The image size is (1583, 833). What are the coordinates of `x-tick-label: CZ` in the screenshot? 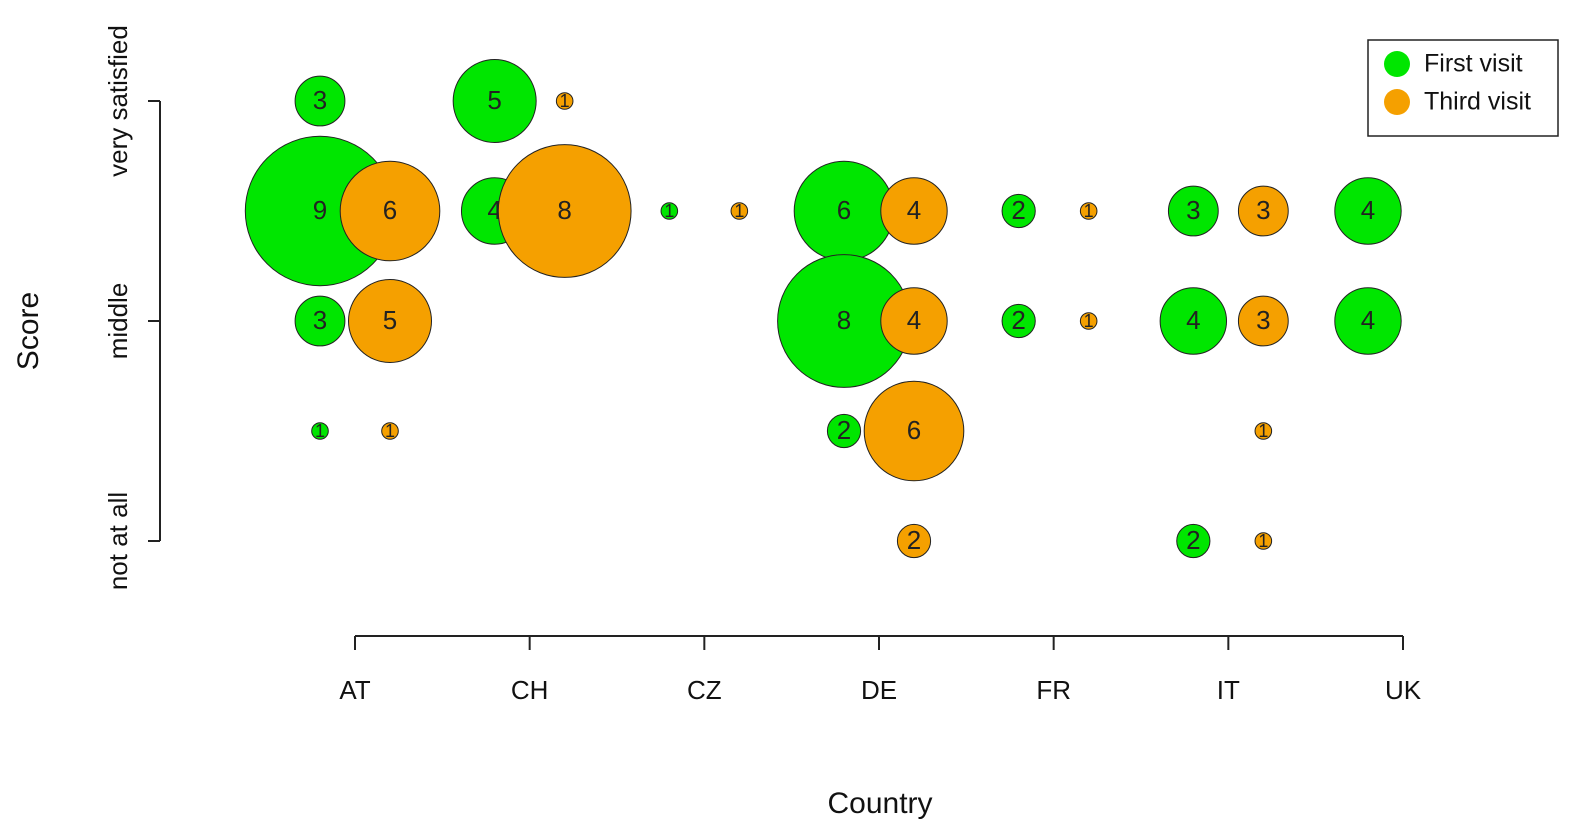 It's located at (704, 690).